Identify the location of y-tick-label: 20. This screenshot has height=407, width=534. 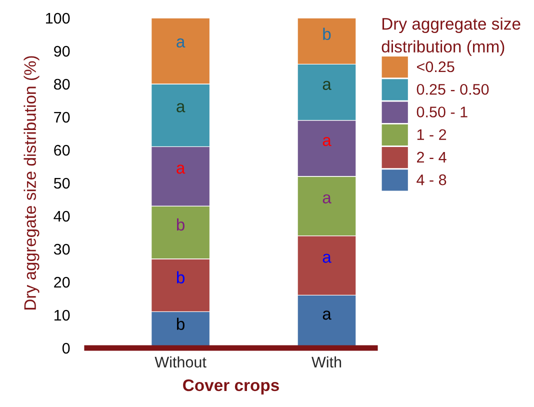
(62, 282).